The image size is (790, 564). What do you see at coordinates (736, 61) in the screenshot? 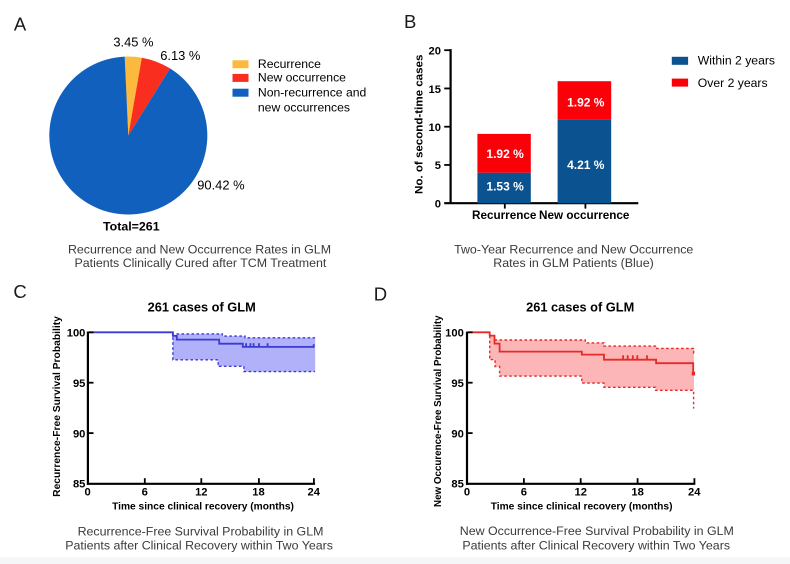
I see `svg-text: Within 2 years` at bounding box center [736, 61].